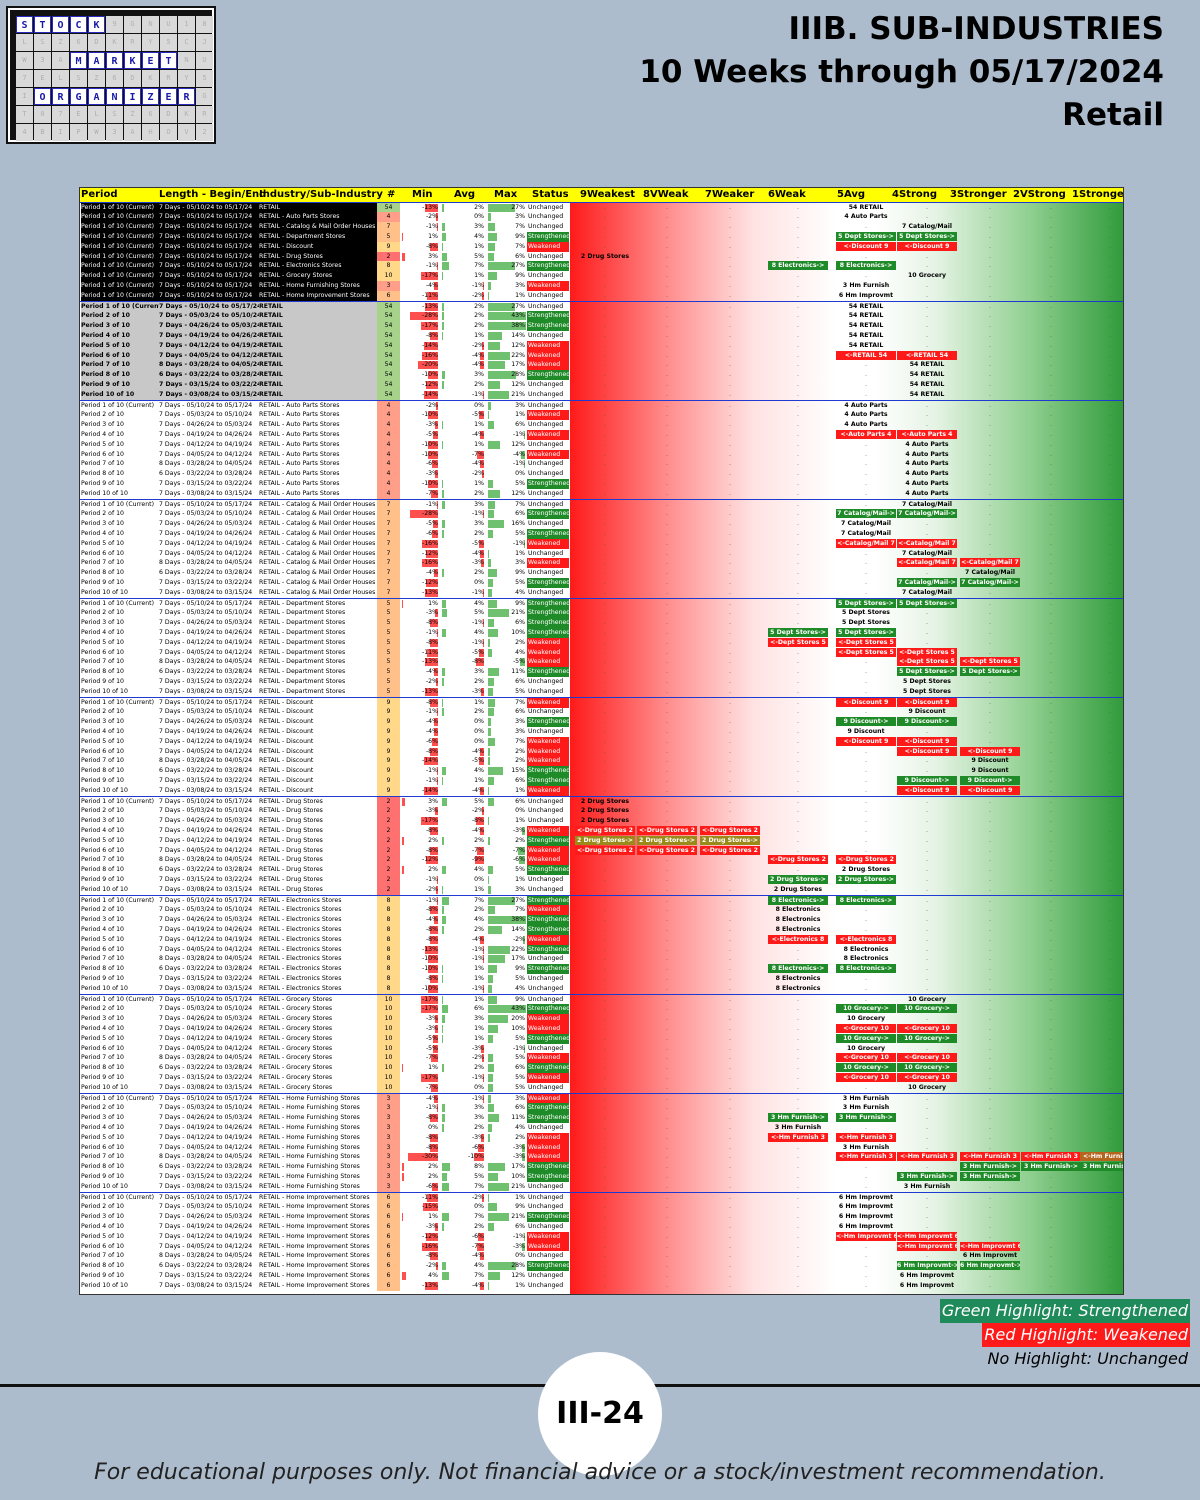 The image size is (1200, 1500). What do you see at coordinates (102, 1028) in the screenshot?
I see `cell-per: Period 4 of 10` at bounding box center [102, 1028].